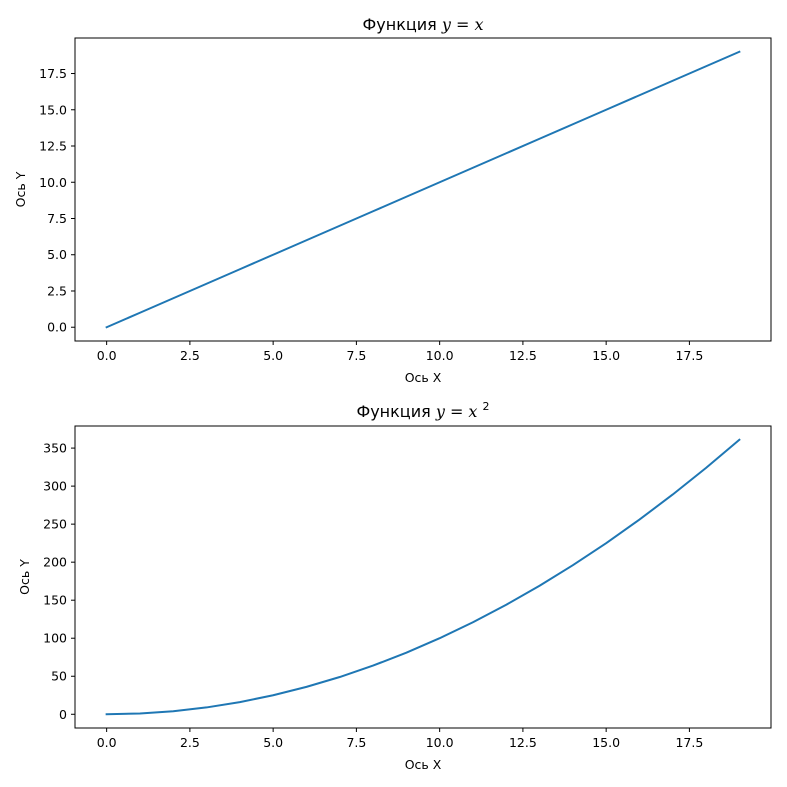  I want to click on chart-title: Функция y = x 2, so click(422, 410).